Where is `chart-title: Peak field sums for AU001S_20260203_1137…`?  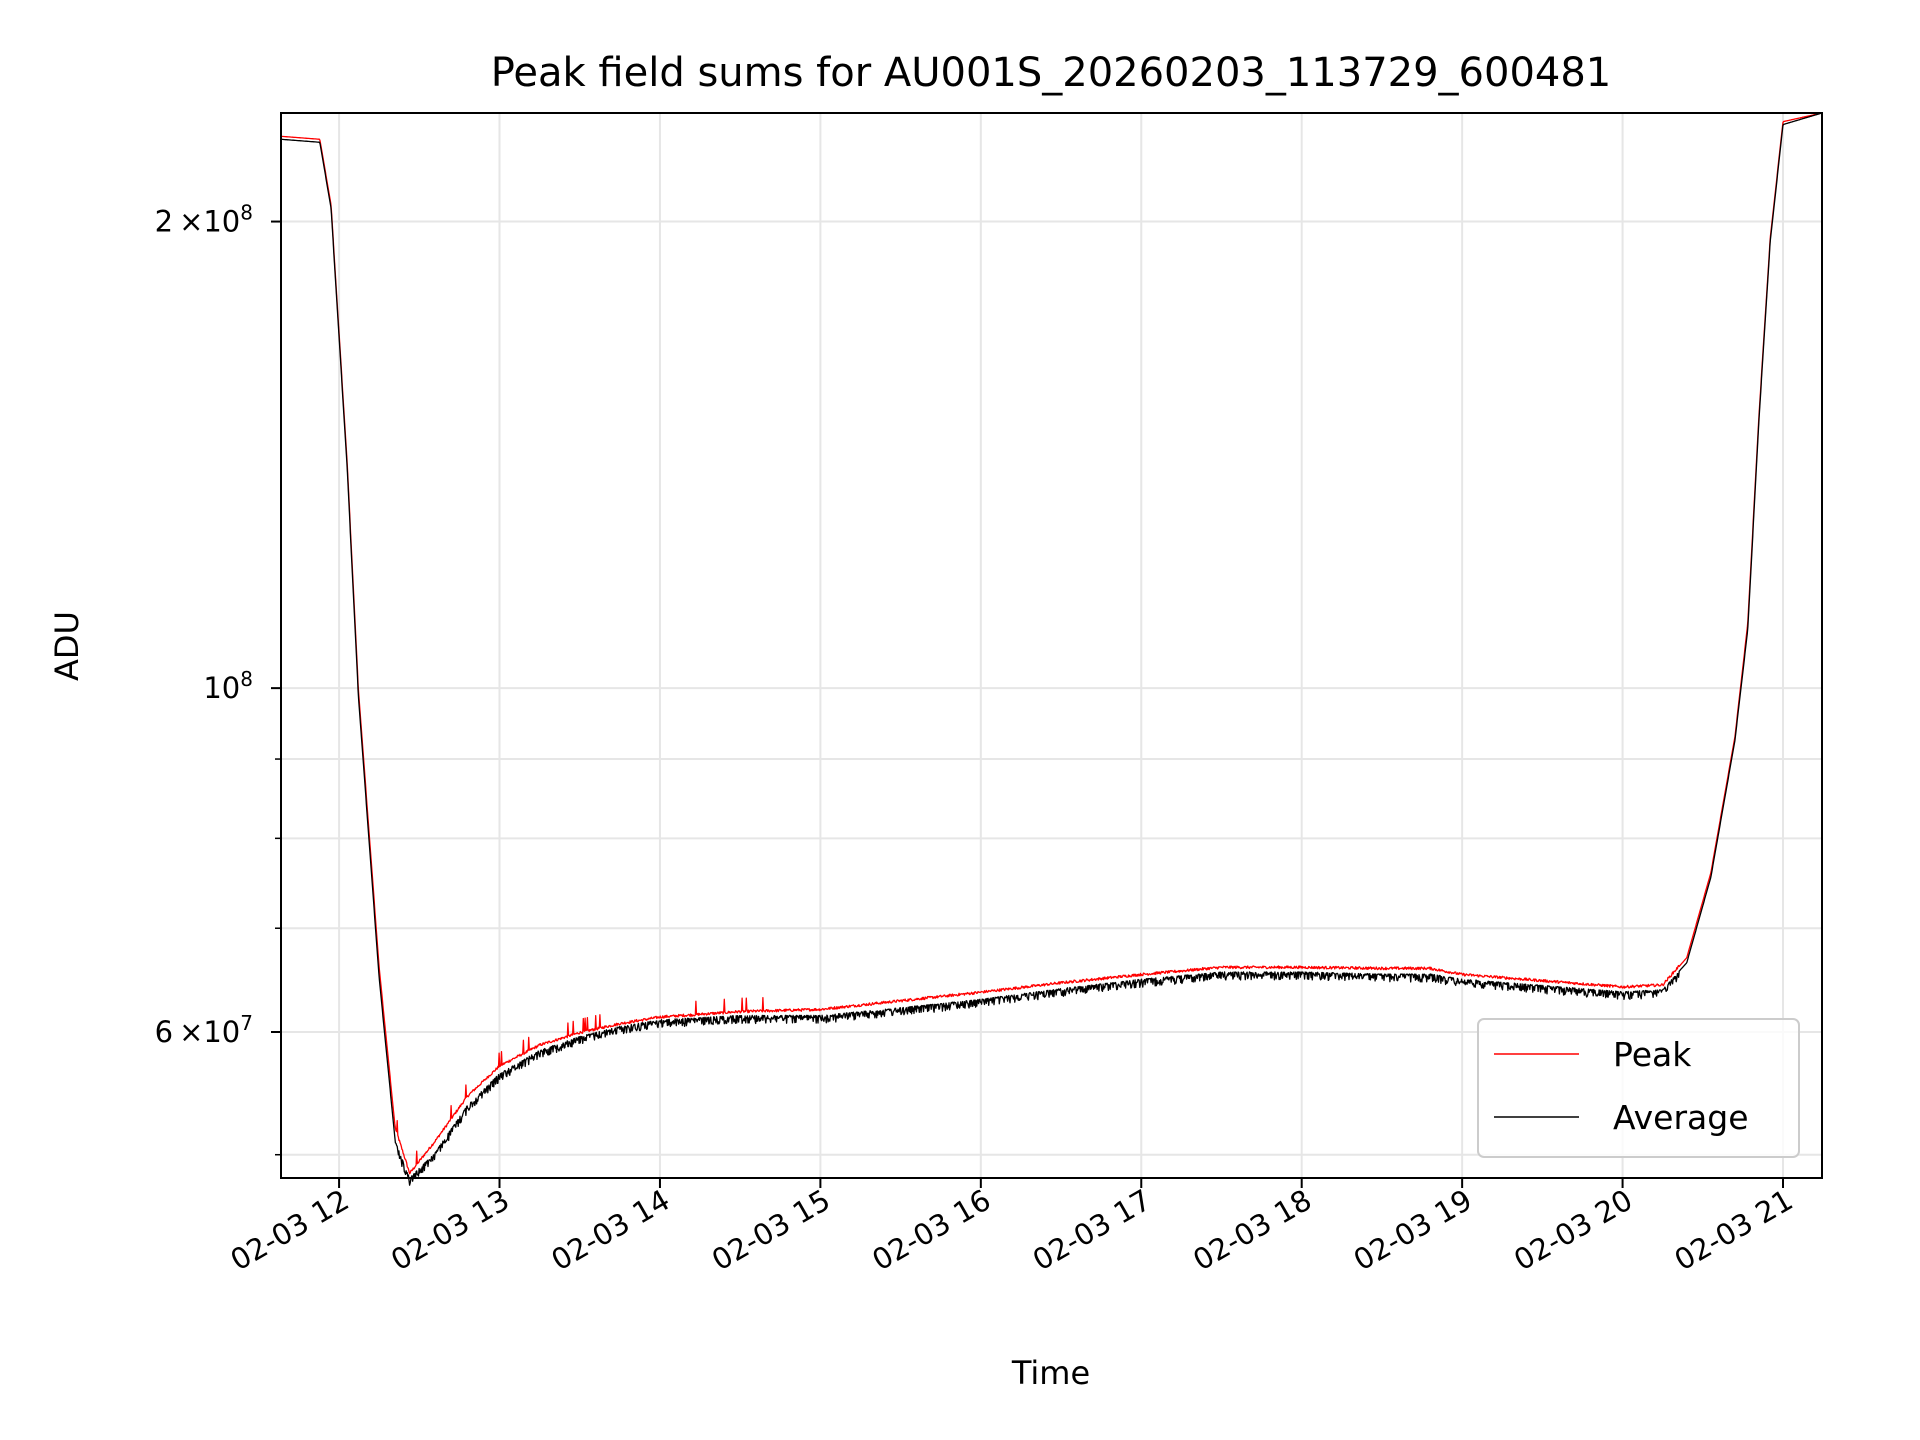
chart-title: Peak field sums for AU001S_20260203_1137… is located at coordinates (1051, 73).